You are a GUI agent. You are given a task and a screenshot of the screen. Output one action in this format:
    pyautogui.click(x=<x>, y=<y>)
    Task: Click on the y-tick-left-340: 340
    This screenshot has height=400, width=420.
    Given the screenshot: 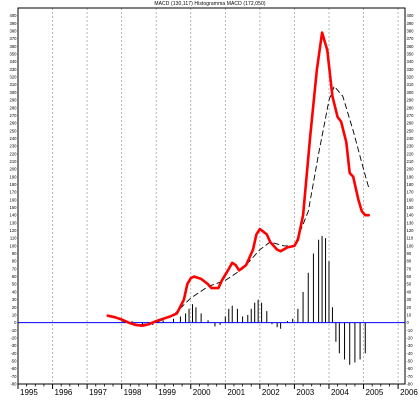 What is the action you would take?
    pyautogui.click(x=14, y=61)
    